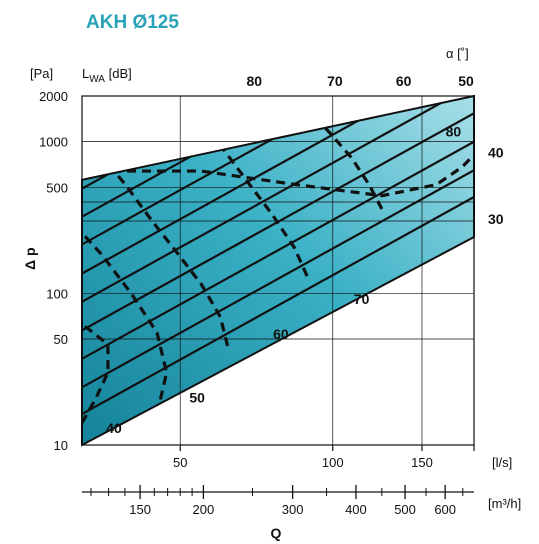 Image resolution: width=539 pixels, height=544 pixels. Describe the element at coordinates (333, 462) in the screenshot. I see `x-tick-label: 100` at that location.